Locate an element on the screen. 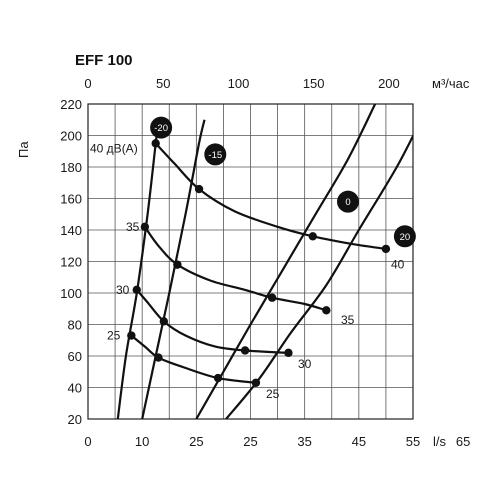  x-tick-label: 35 is located at coordinates (304, 441).